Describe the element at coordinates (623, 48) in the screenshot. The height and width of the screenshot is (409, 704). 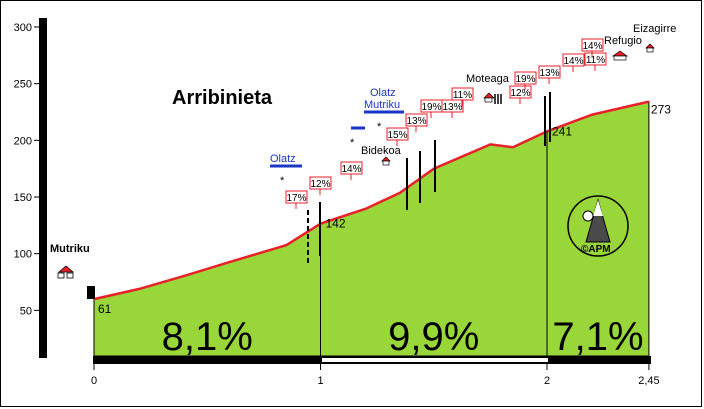
I see `place-refugio: Refugio` at that location.